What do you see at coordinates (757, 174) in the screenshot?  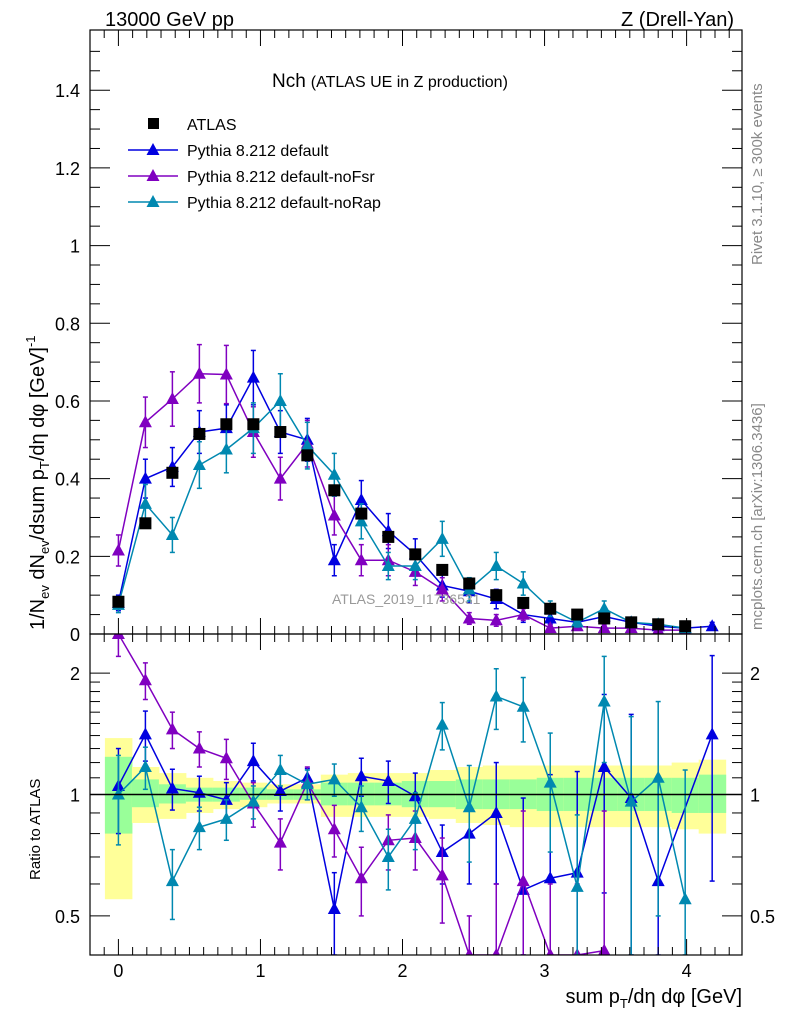 I see `side-label-rivet: Rivet 3.1.10, ≥ 300k events` at bounding box center [757, 174].